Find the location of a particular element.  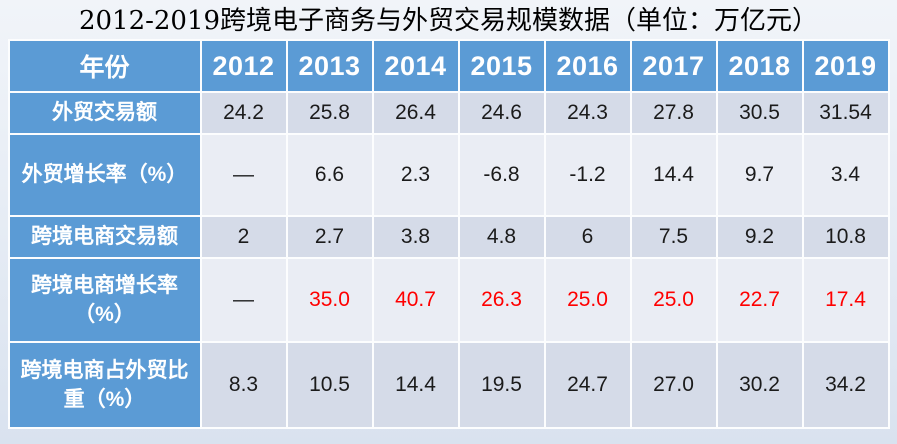

table-cell: 31.54 is located at coordinates (845, 113).